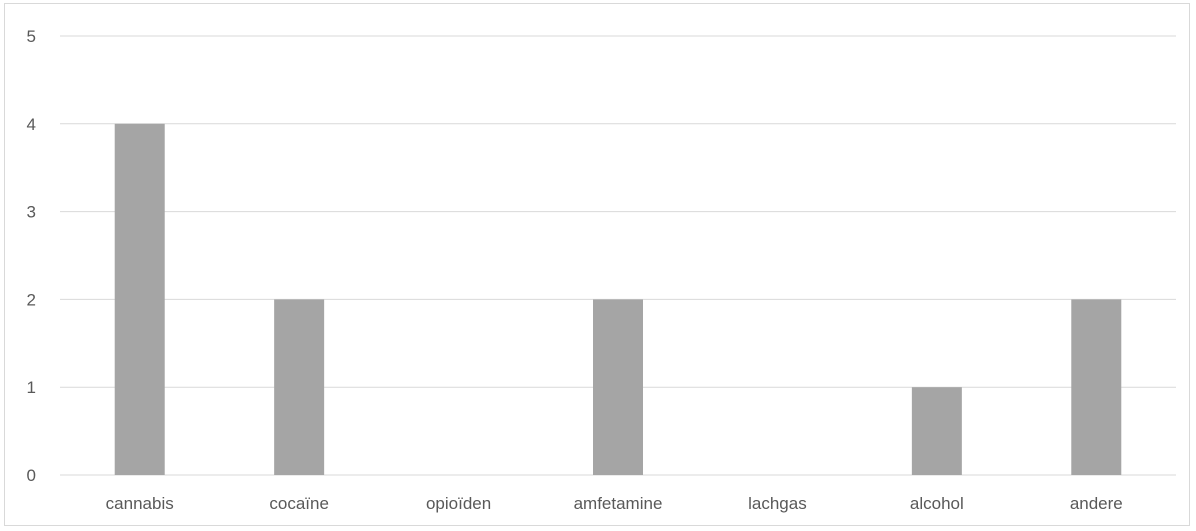 Image resolution: width=1196 pixels, height=531 pixels. What do you see at coordinates (777, 503) in the screenshot?
I see `x-tick-label: lachgas` at bounding box center [777, 503].